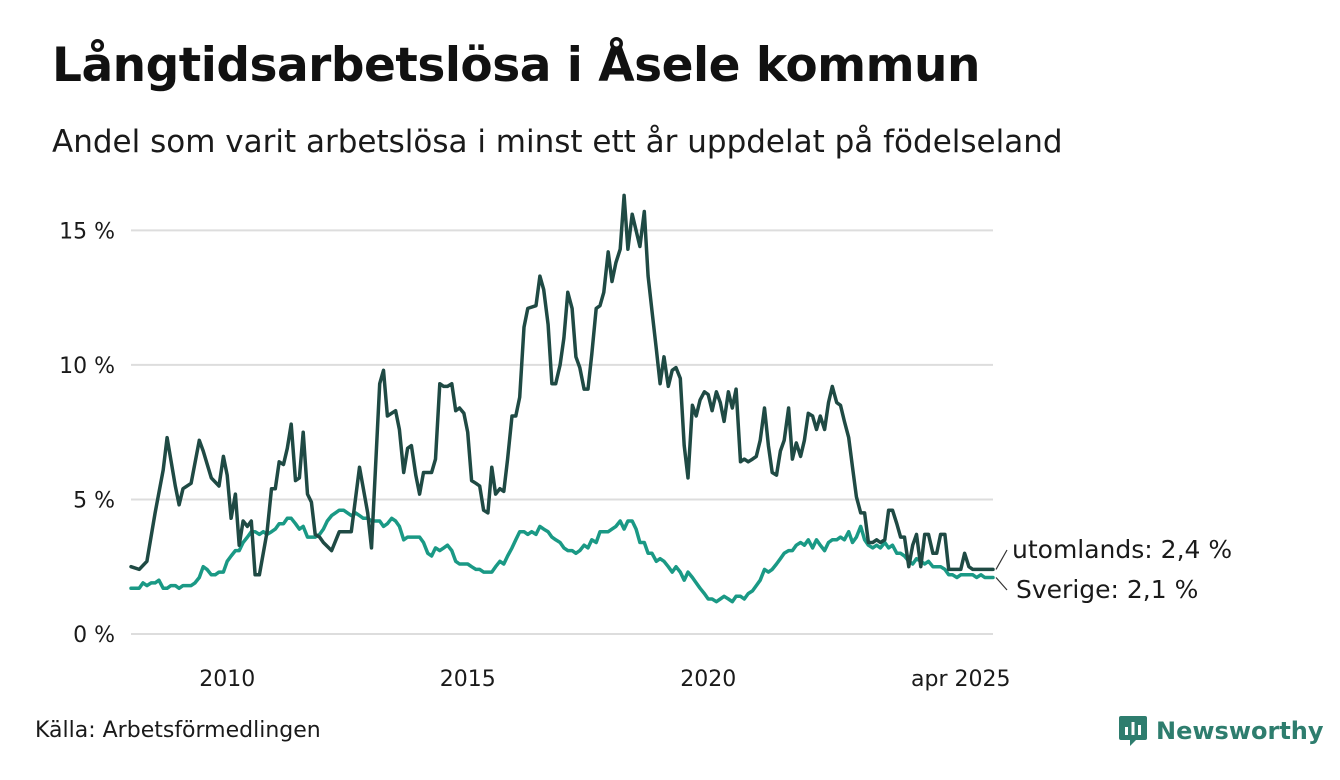 The height and width of the screenshot is (780, 1340). What do you see at coordinates (1107, 589) in the screenshot?
I see `series-end-label: Sverige: 2,1 %` at bounding box center [1107, 589].